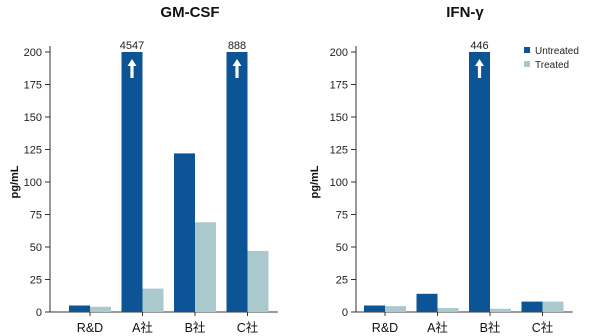  I want to click on legend-label-untreated: Untreated, so click(557, 51).